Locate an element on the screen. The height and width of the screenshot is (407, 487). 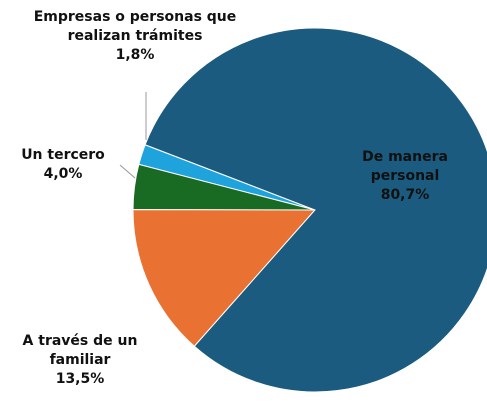
slice-label: Un tercero 4,0% is located at coordinates (63, 165).